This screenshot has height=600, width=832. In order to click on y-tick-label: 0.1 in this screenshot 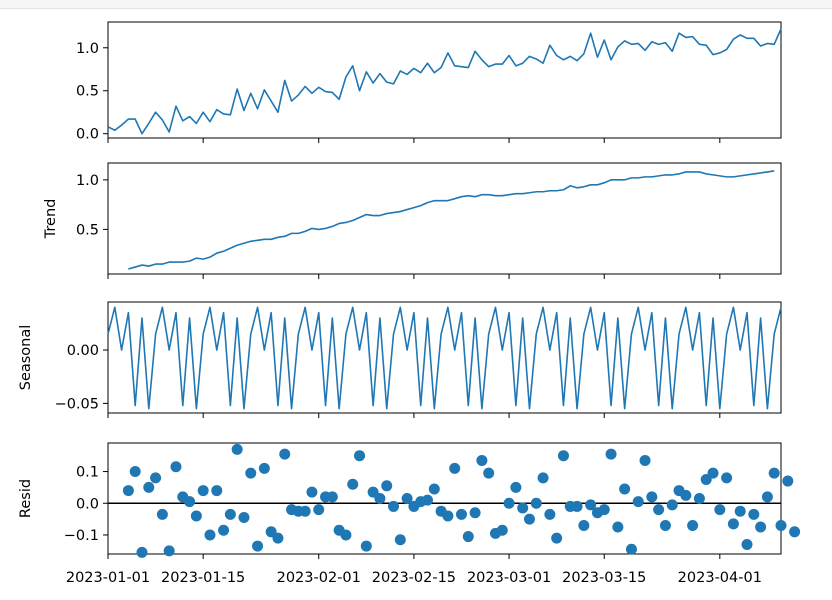, I will do `click(87, 473)`.